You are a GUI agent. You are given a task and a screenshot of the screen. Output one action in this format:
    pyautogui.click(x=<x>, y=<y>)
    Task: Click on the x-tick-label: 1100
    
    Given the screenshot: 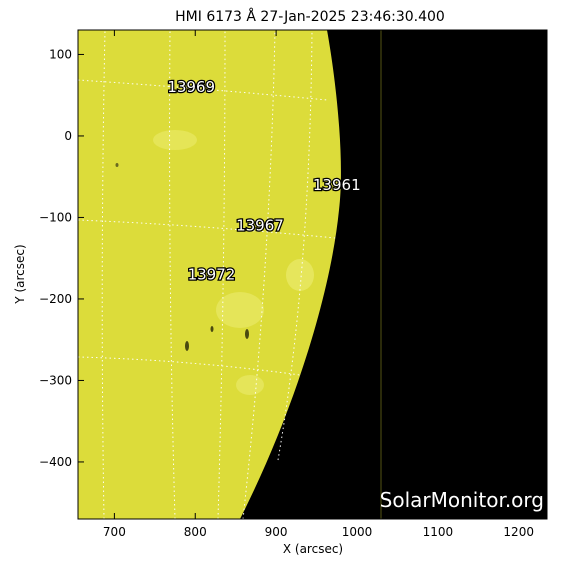 What is the action you would take?
    pyautogui.click(x=438, y=532)
    